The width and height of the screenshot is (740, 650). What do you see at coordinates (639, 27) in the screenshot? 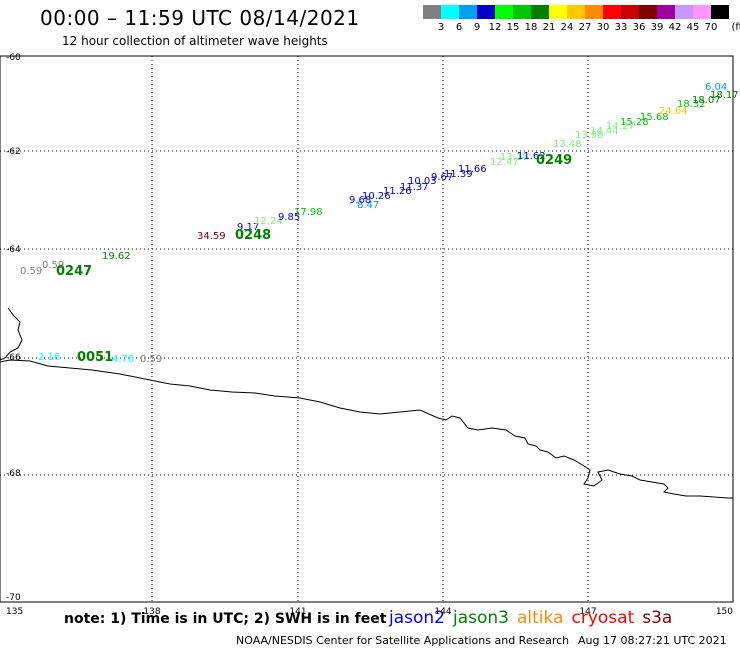
I see `color-scale-label: 36` at bounding box center [639, 27].